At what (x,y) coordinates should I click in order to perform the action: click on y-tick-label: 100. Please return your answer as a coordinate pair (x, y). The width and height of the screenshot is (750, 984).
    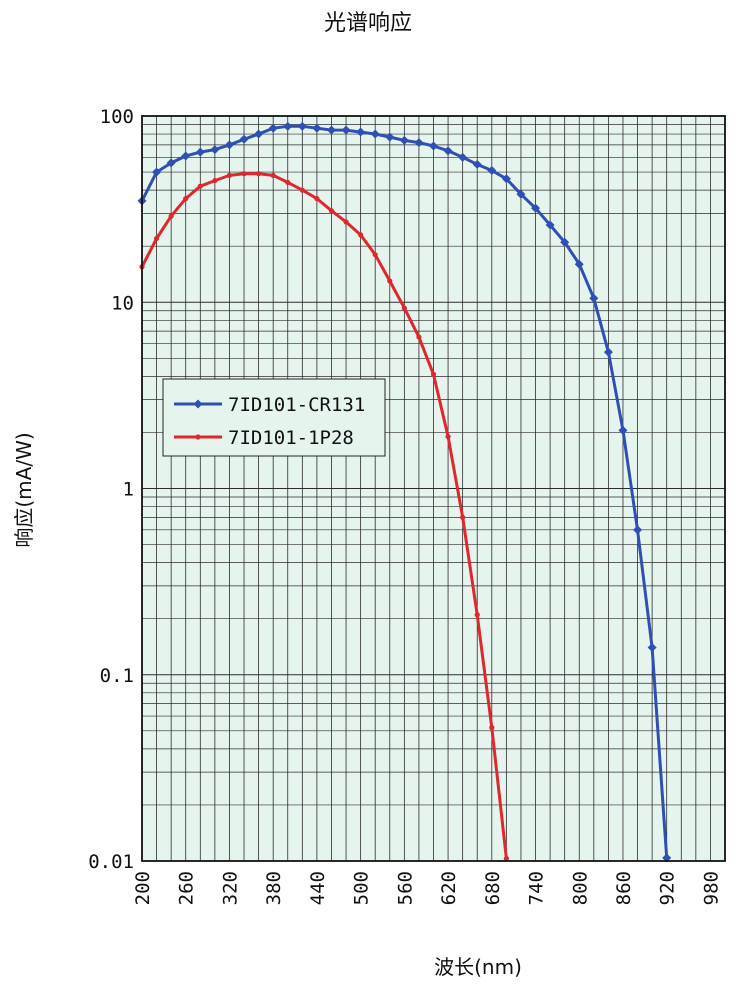
    Looking at the image, I should click on (117, 117).